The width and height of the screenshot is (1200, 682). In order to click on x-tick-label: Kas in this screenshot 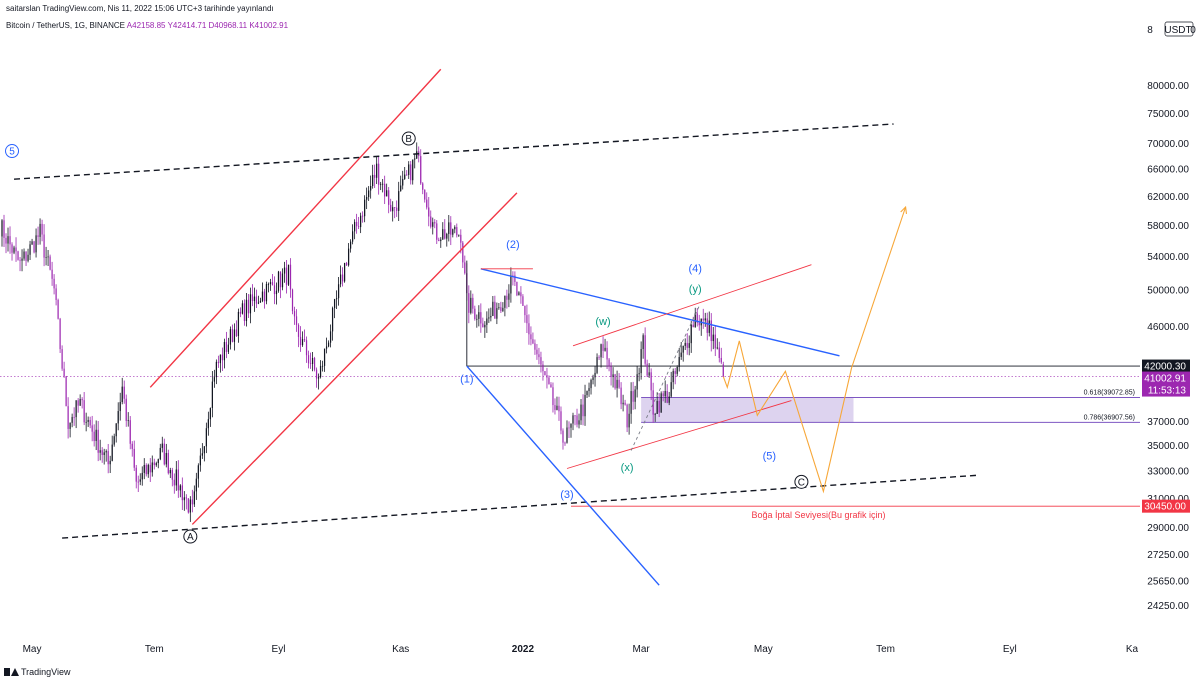, I will do `click(400, 649)`.